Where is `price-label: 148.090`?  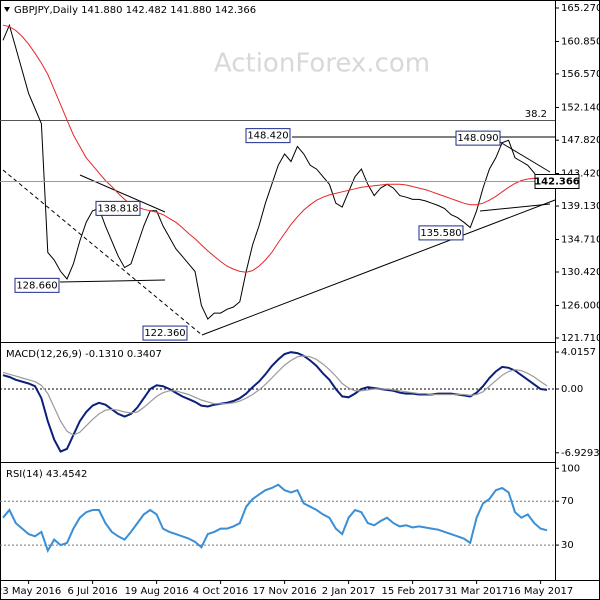
price-label: 148.090 is located at coordinates (477, 138).